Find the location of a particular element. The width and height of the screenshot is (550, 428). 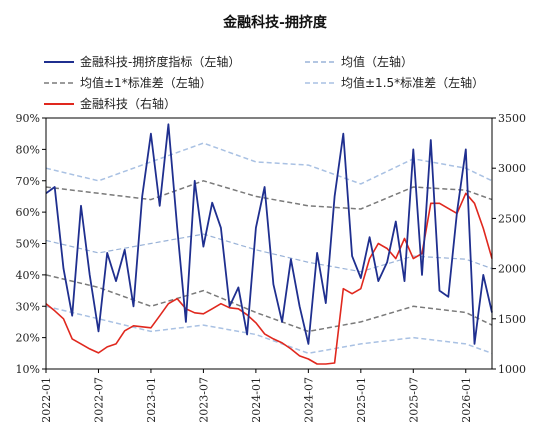

series-line-mean_line is located at coordinates (269, 253).